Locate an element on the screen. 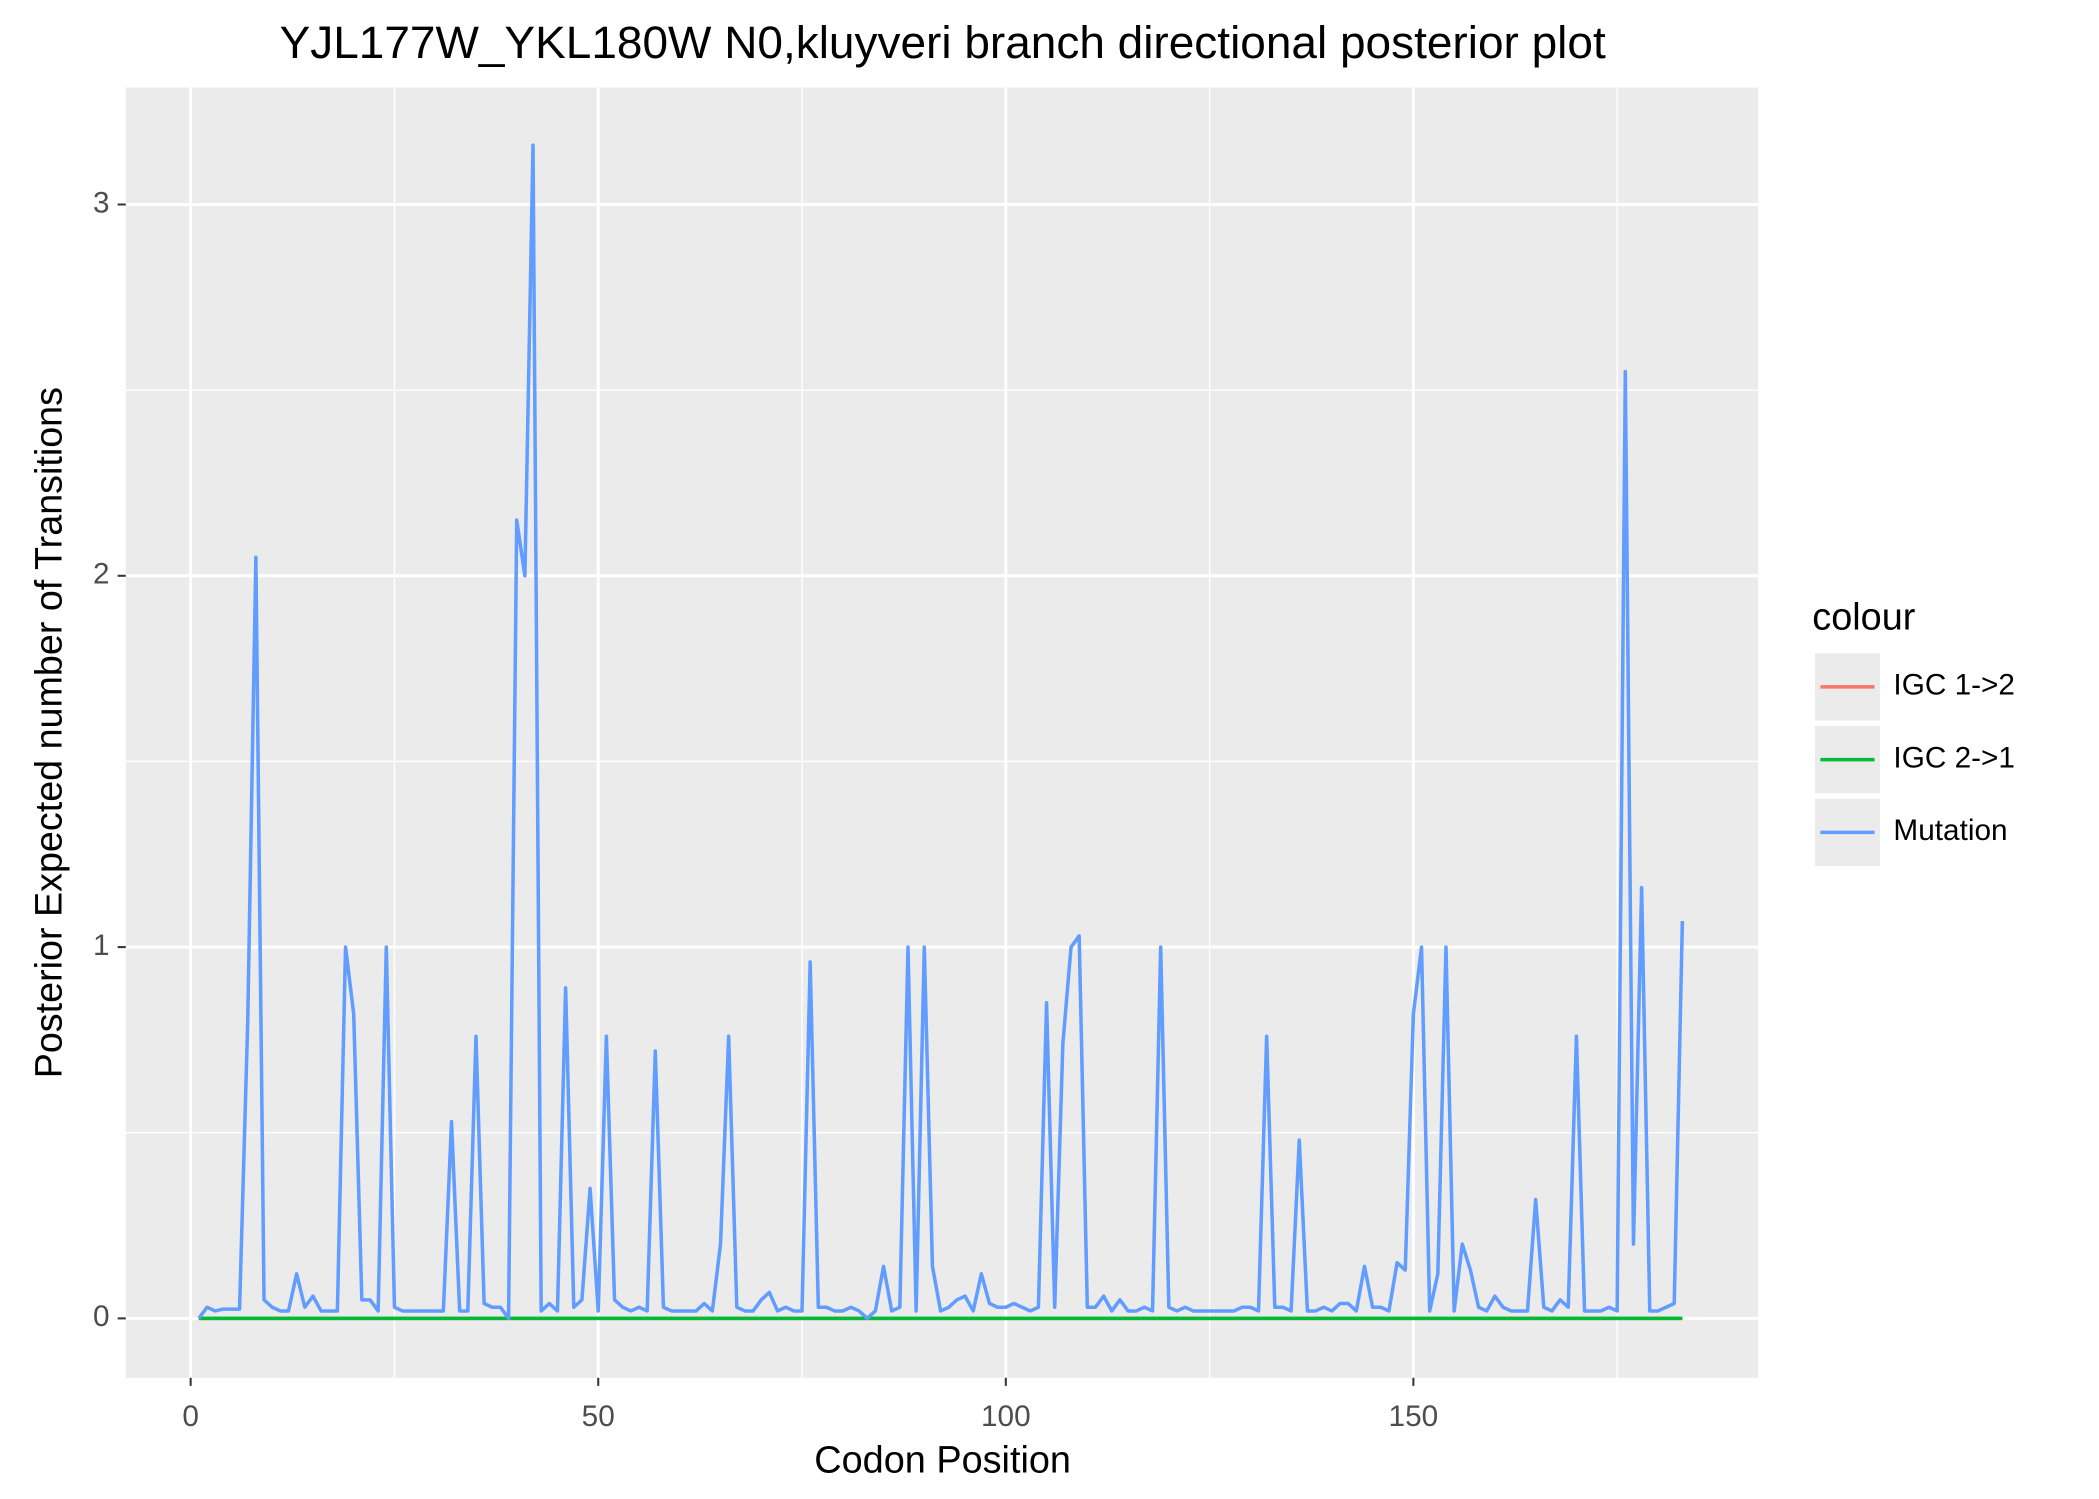 This screenshot has height=1499, width=2099. y-tick-label: 1 is located at coordinates (101, 945).